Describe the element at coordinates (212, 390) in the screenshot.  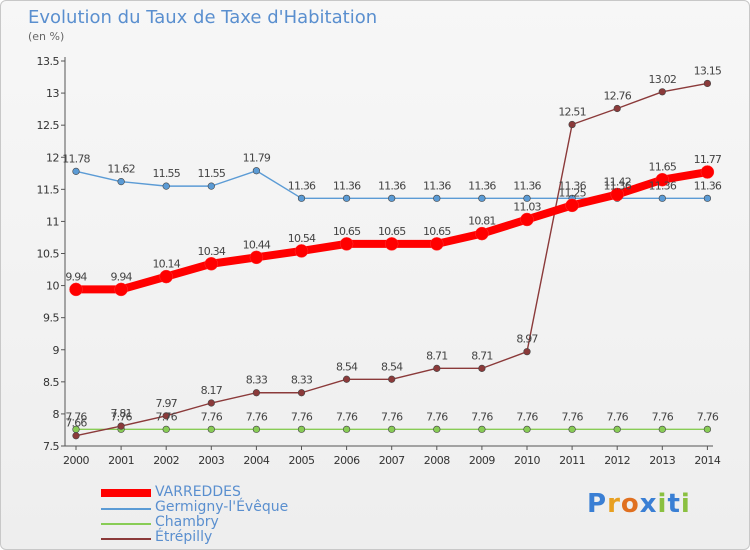
I see `data-label: 8.17` at that location.